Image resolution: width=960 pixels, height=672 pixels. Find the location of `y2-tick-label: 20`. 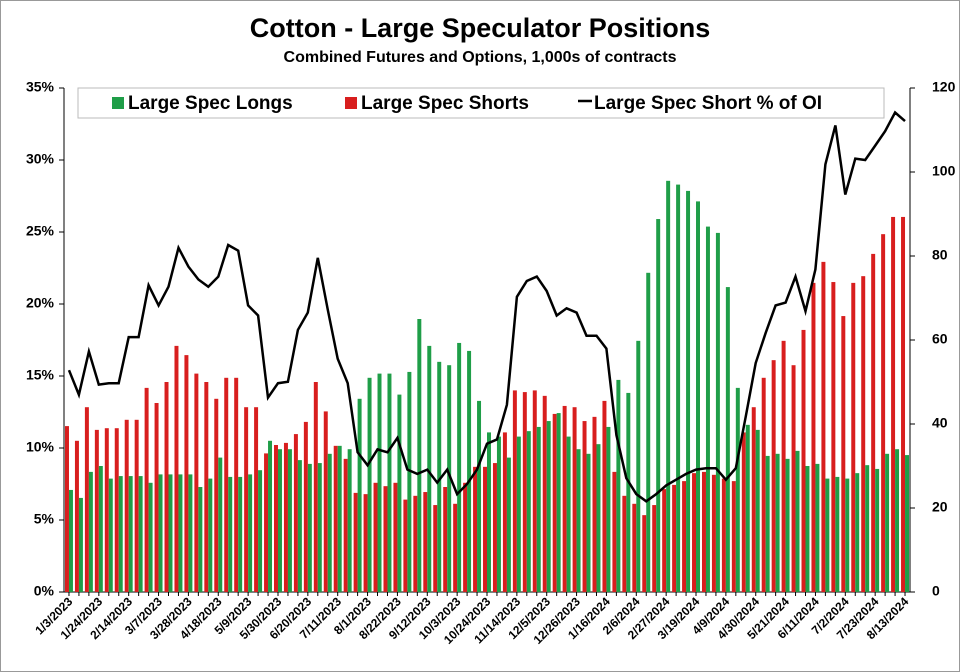

y2-tick-label: 20 is located at coordinates (940, 507).